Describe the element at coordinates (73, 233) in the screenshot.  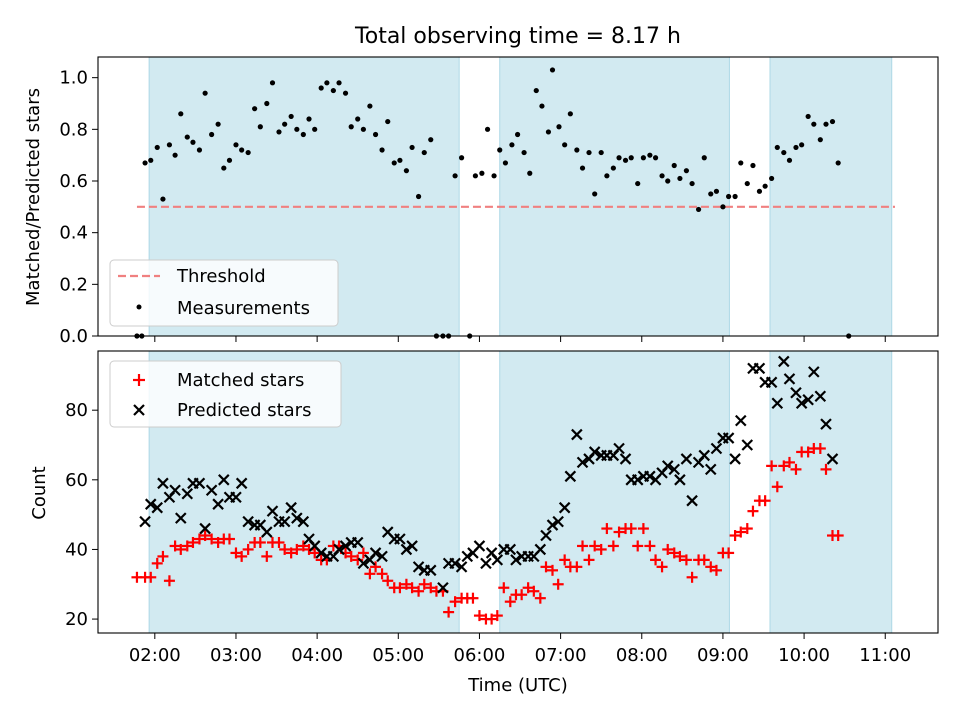
I see `ratio-y-tick-label: 0.4` at that location.